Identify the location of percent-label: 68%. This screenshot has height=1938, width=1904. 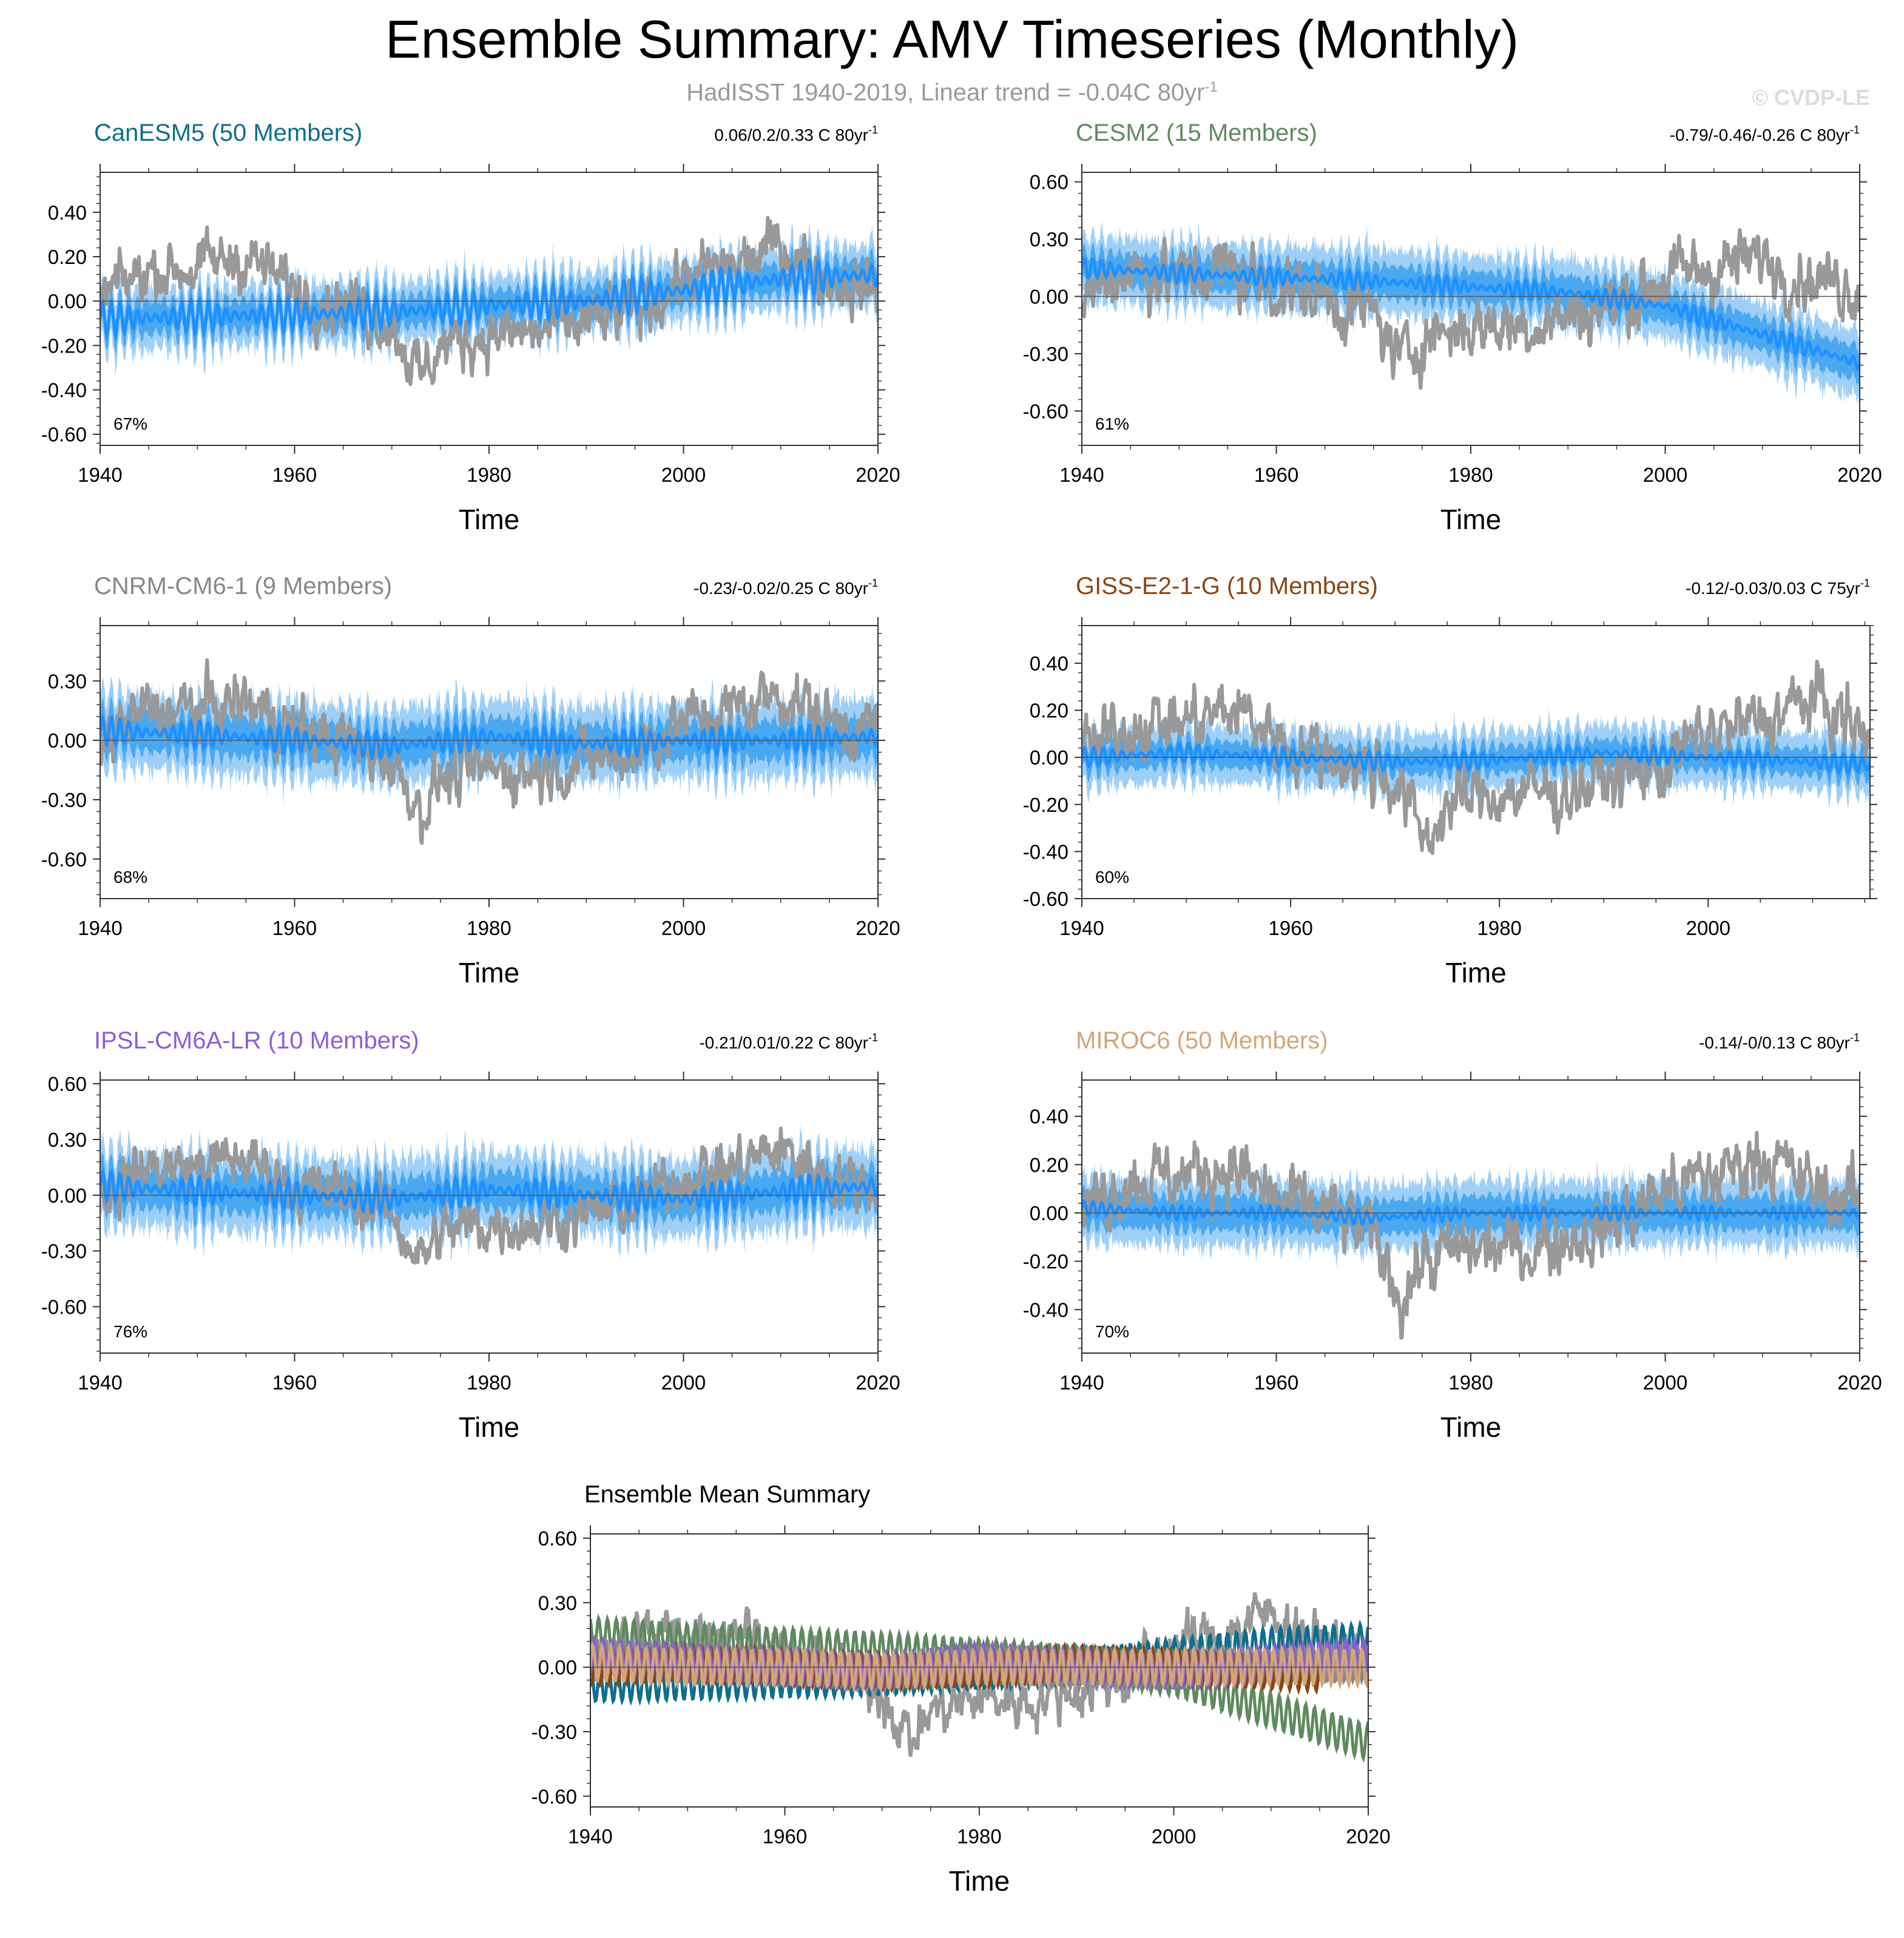
(130, 877).